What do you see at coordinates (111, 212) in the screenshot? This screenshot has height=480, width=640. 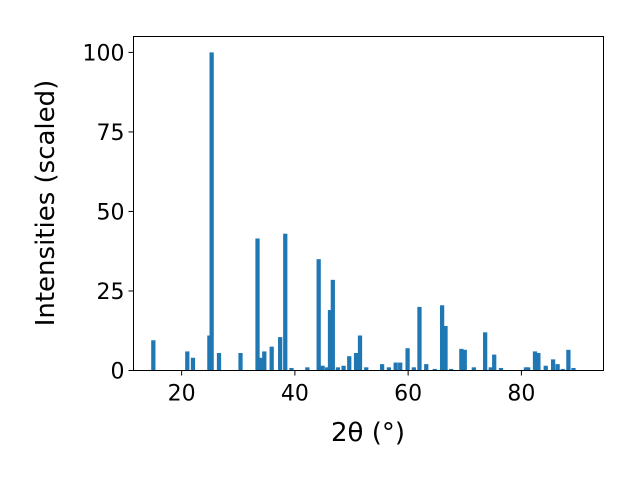 I see `y-tick-label: 50` at bounding box center [111, 212].